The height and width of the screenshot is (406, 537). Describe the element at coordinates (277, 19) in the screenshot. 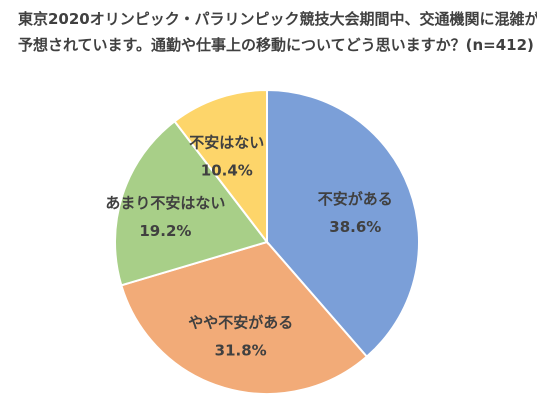

I see `chart-title-line-1: 東京2020オリンピック・パラリンピック競技大会期間中、交通機関に混雑が` at that location.